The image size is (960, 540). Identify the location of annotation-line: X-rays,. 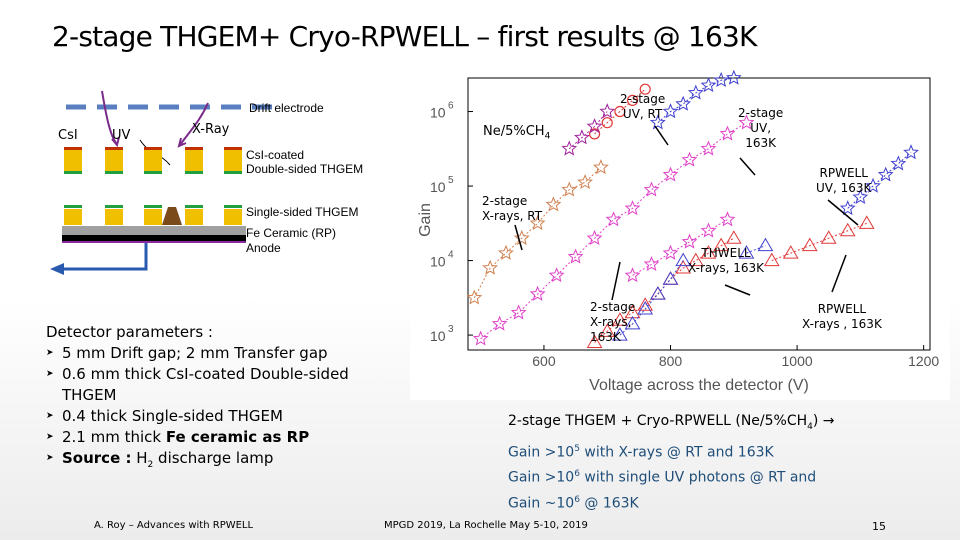
(611, 322).